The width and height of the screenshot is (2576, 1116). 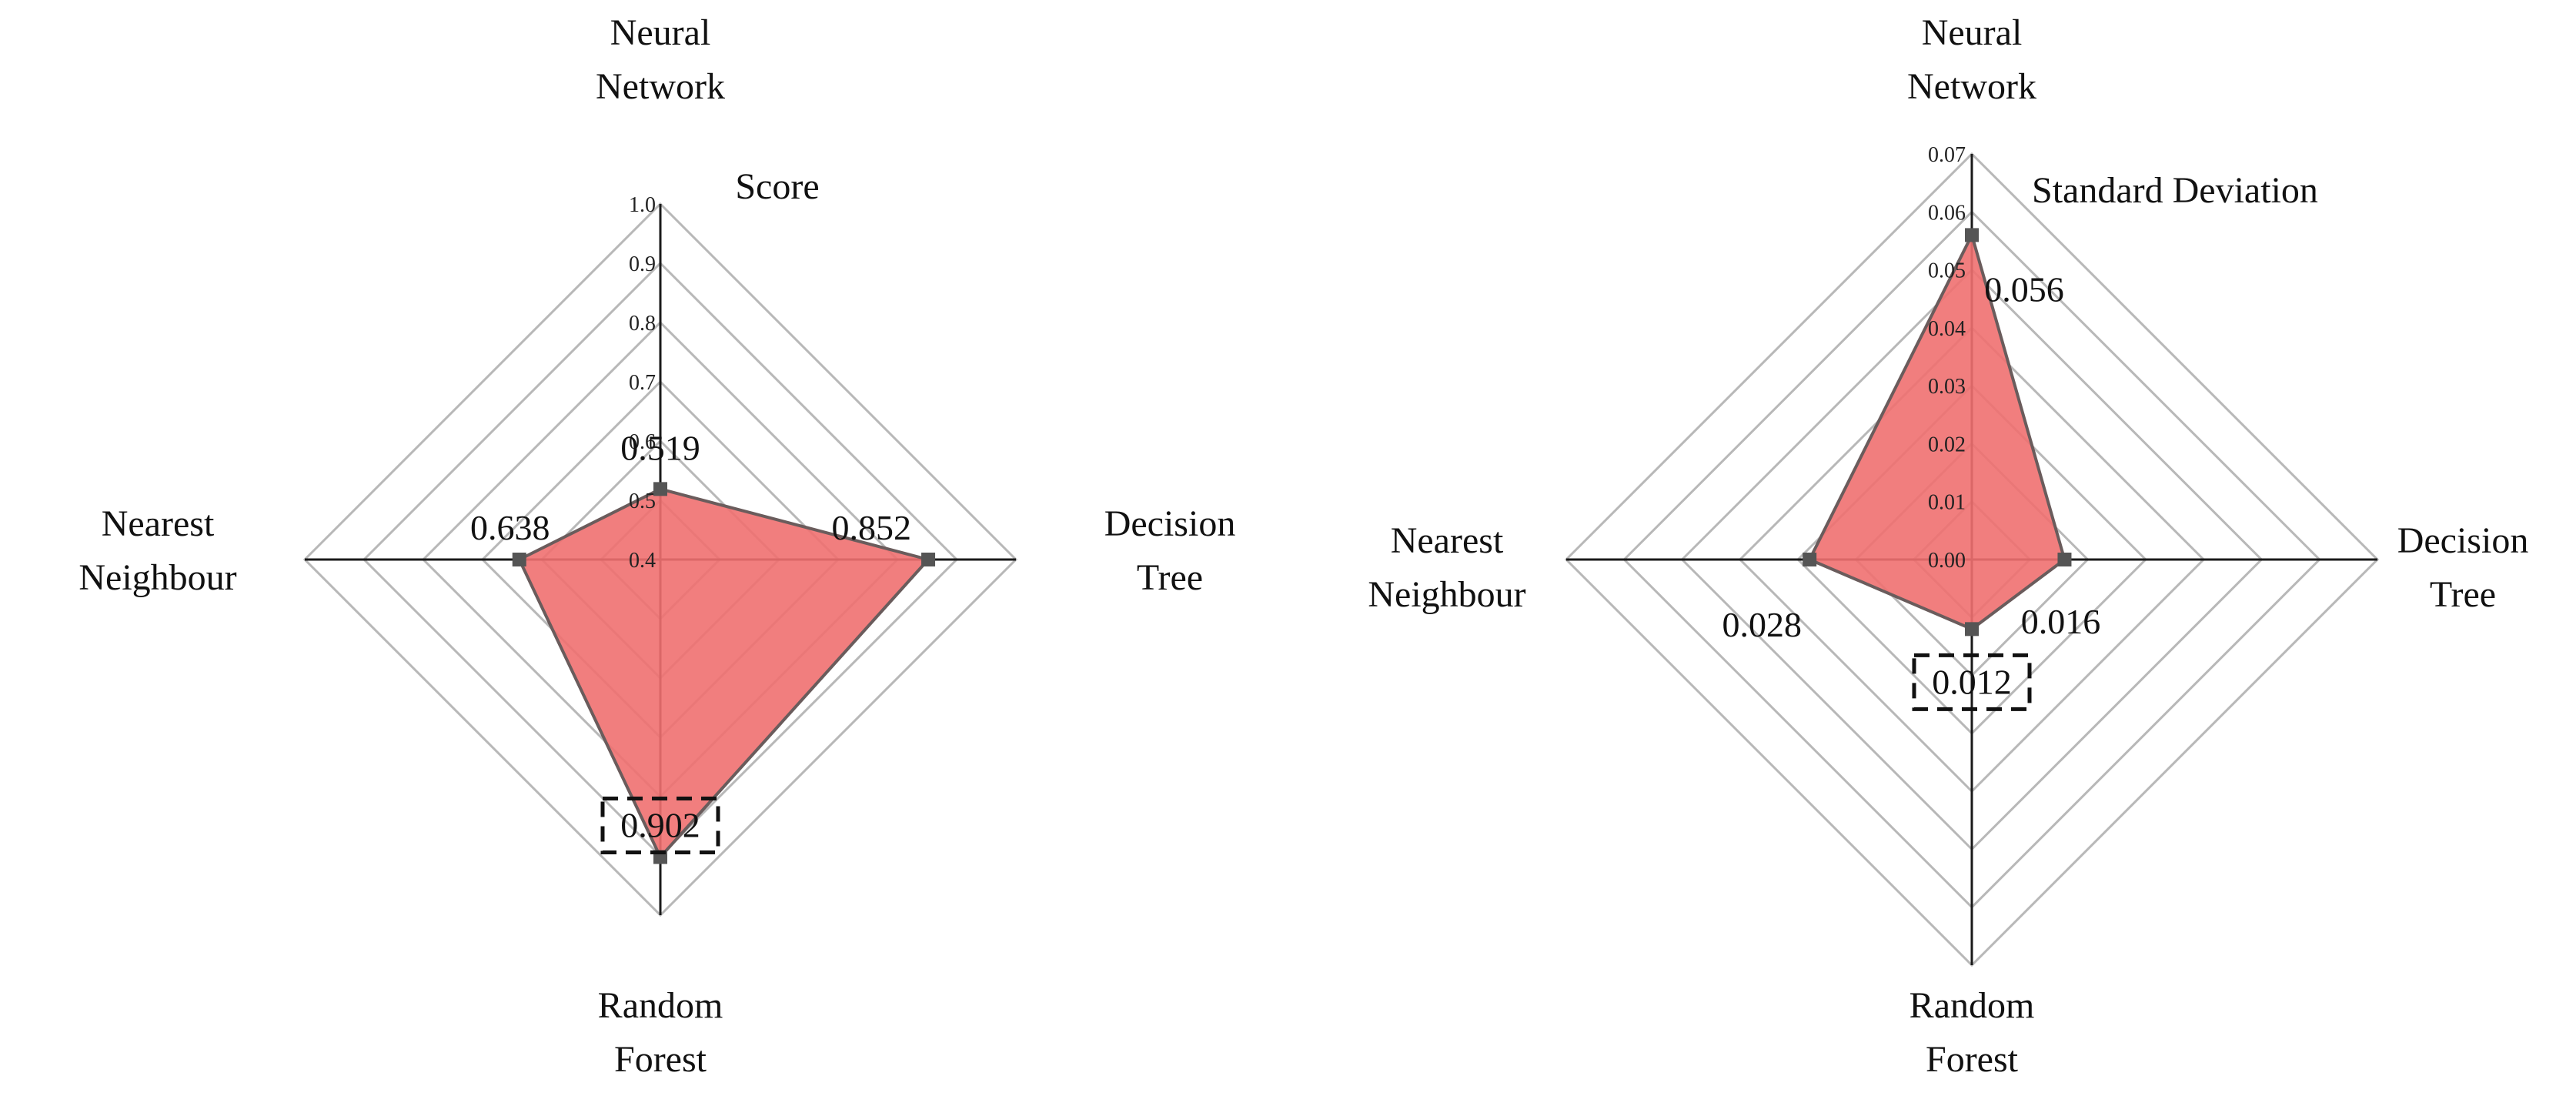 I want to click on chart-title: Score, so click(x=777, y=186).